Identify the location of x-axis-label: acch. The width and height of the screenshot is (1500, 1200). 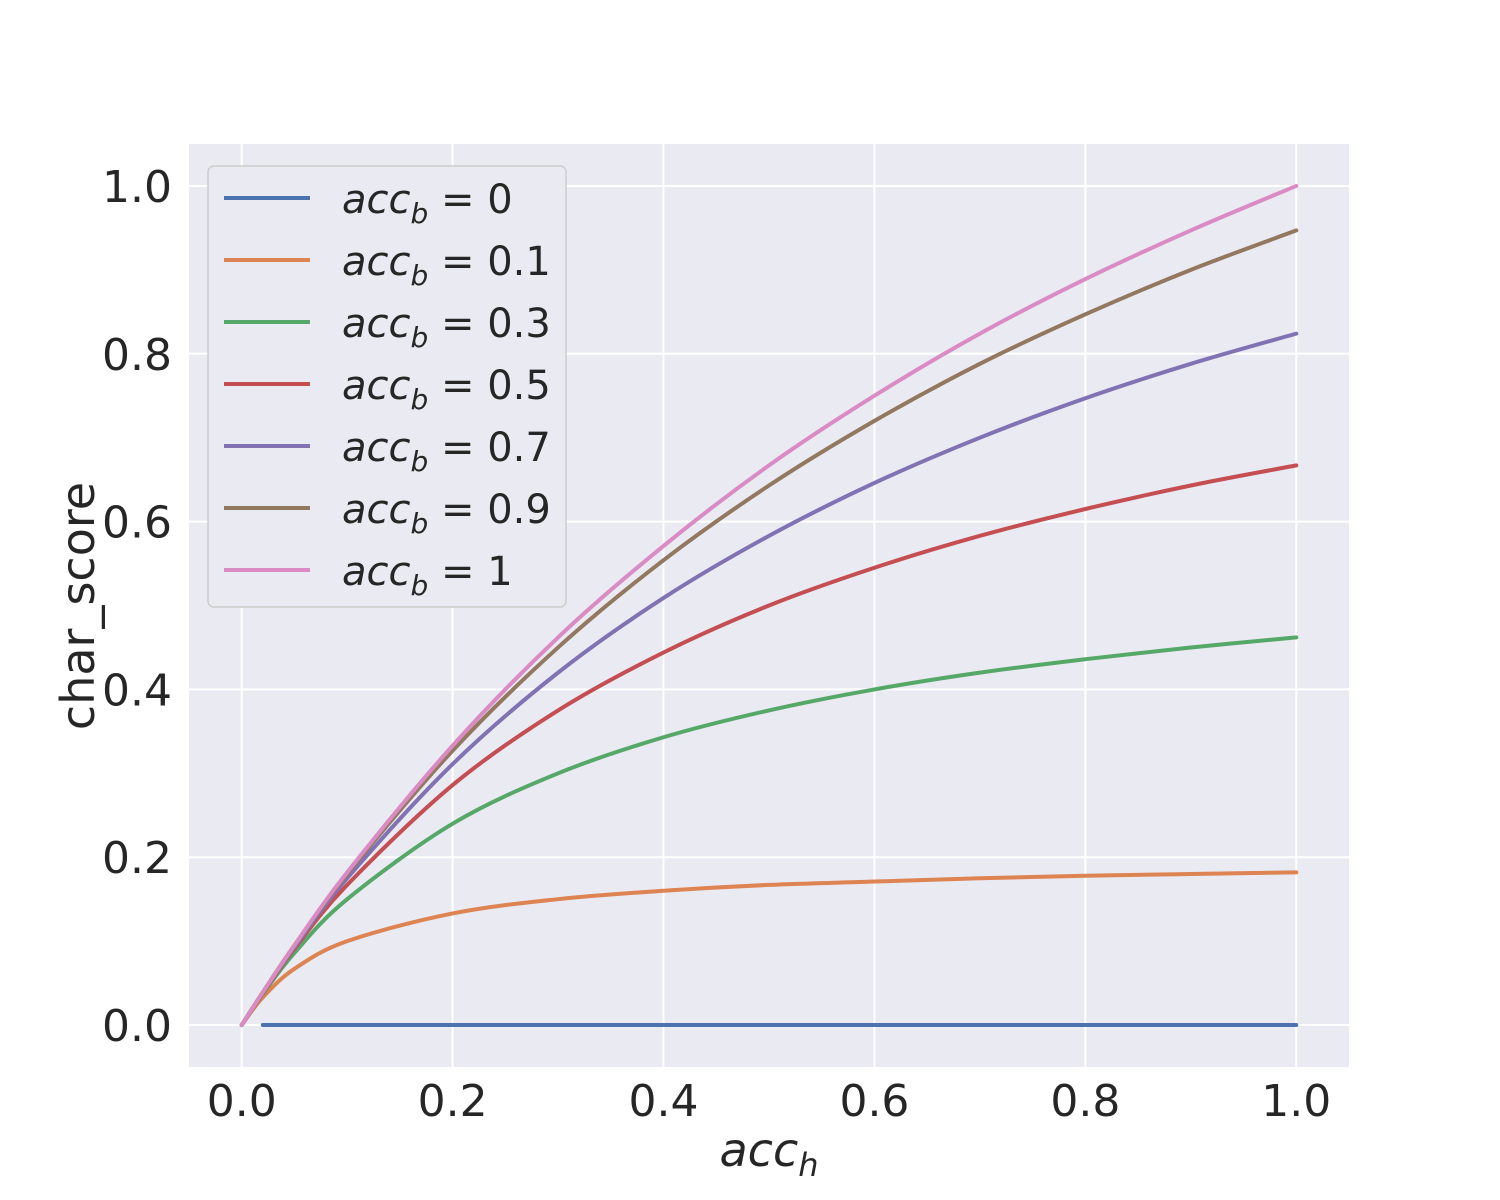
(768, 1153).